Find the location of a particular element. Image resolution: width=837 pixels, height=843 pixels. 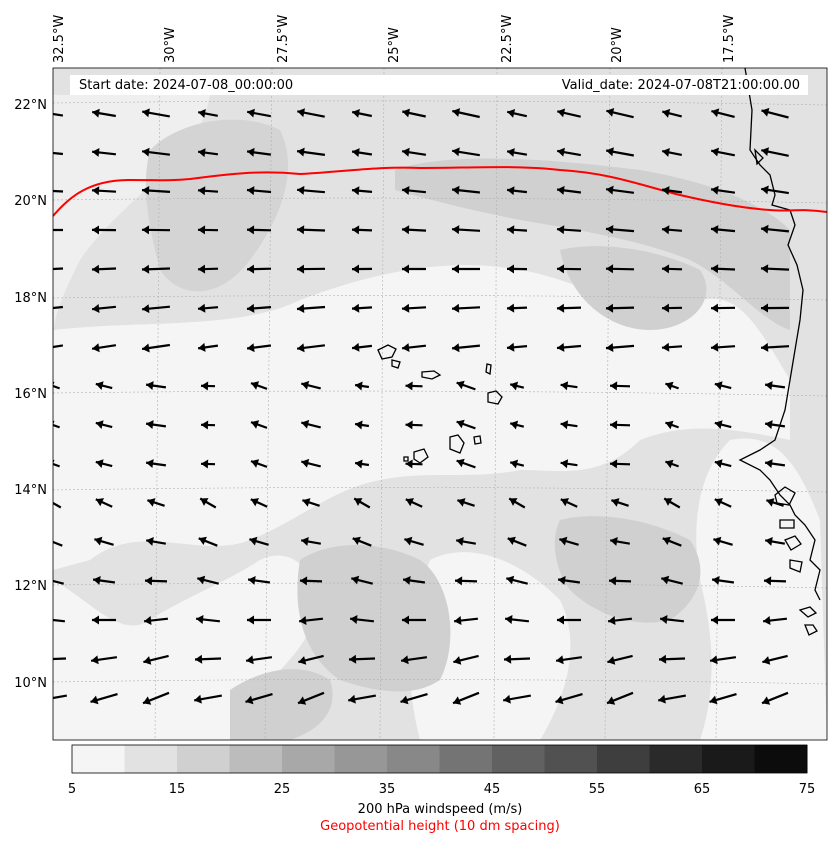

colorbar-tick: 55 is located at coordinates (597, 789).